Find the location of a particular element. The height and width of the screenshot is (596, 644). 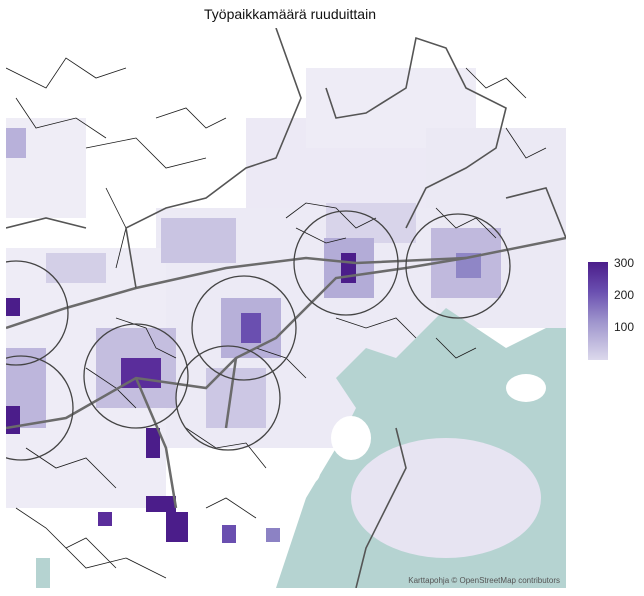

map-attribution: Karttapohja © OpenStreetMap contributors is located at coordinates (484, 580).